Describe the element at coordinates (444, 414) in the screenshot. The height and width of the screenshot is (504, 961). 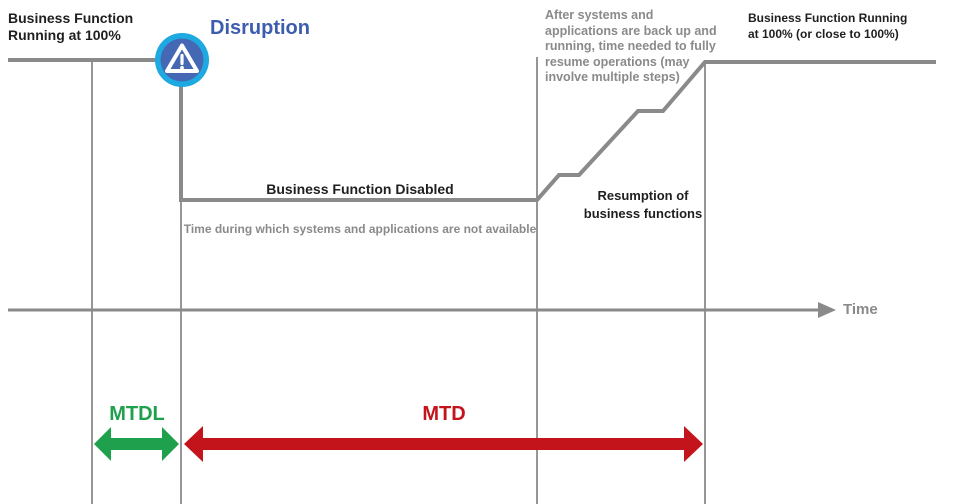
I see `mtd-label: MTD` at that location.